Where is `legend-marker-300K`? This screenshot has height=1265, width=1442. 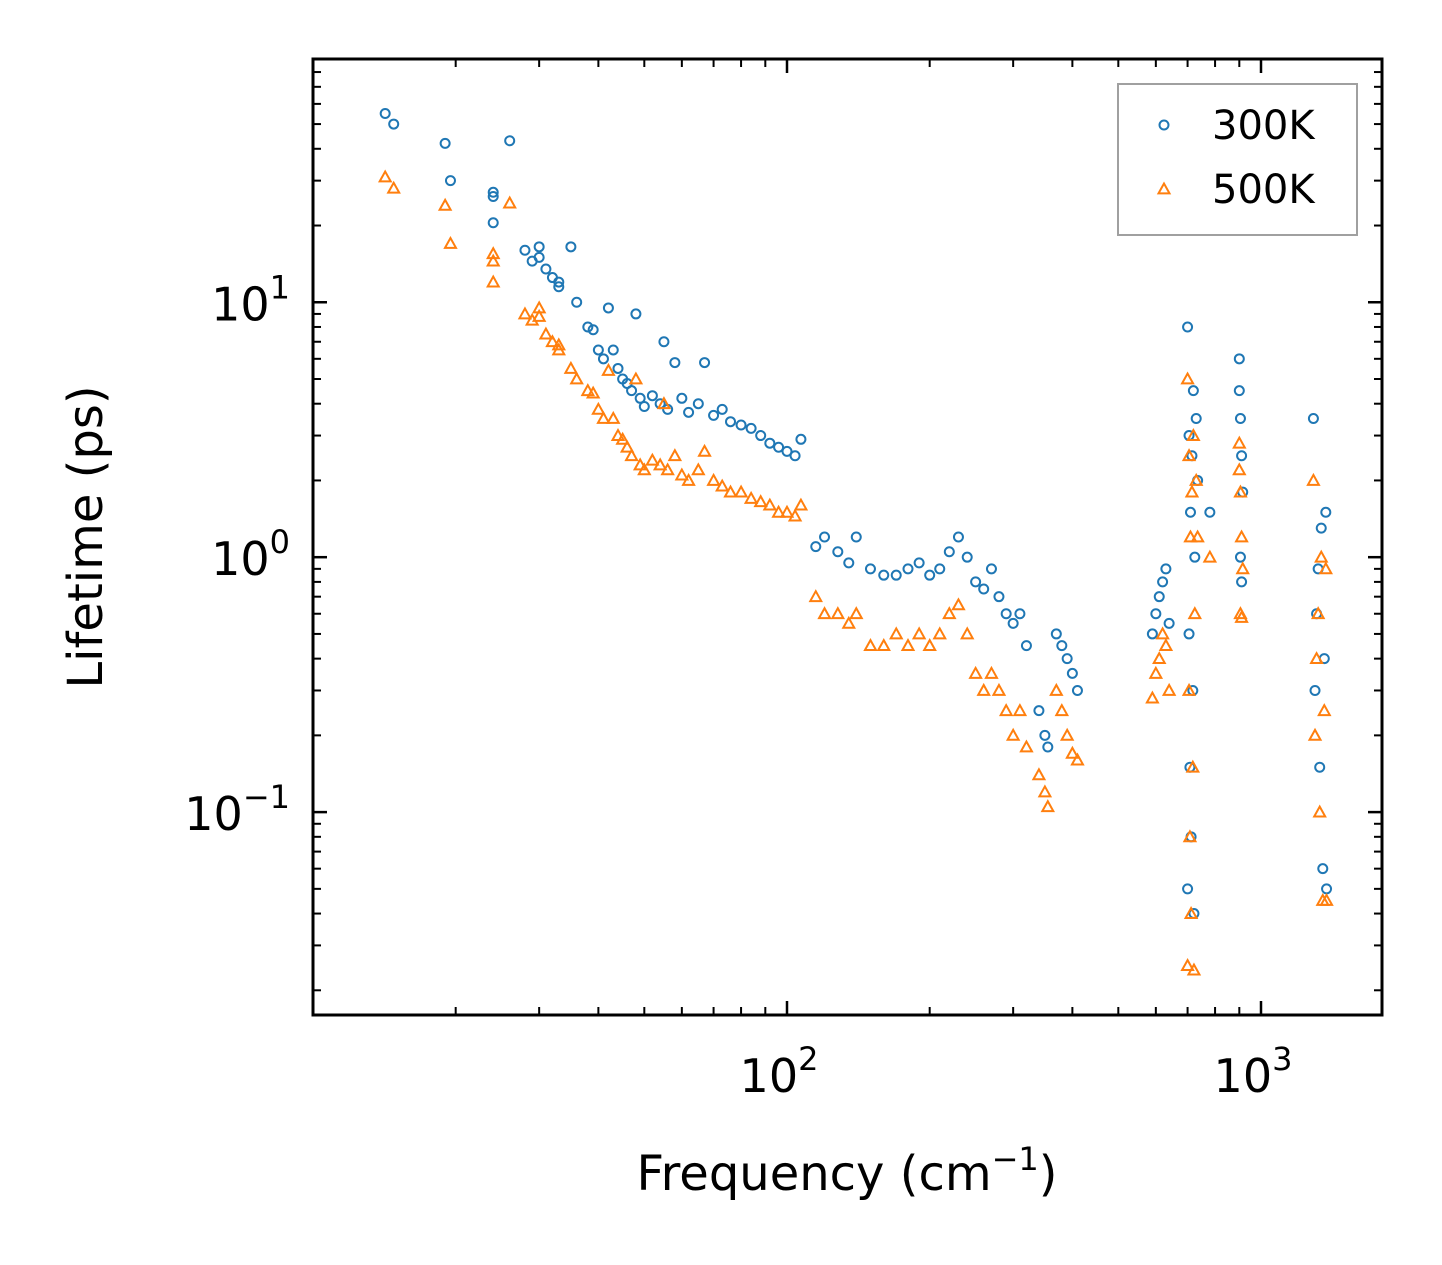
legend-marker-300K is located at coordinates (1164, 125).